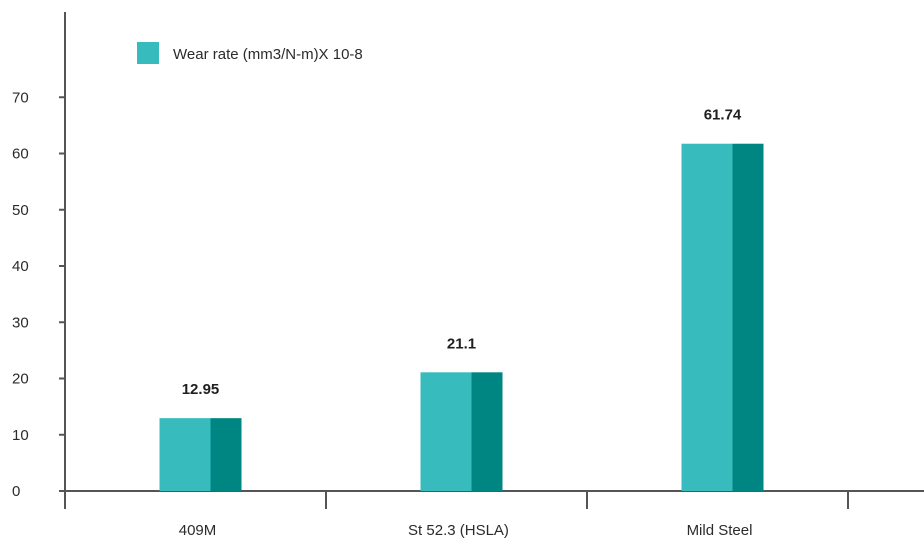 The height and width of the screenshot is (543, 924). I want to click on y-tick-label: 10, so click(20, 435).